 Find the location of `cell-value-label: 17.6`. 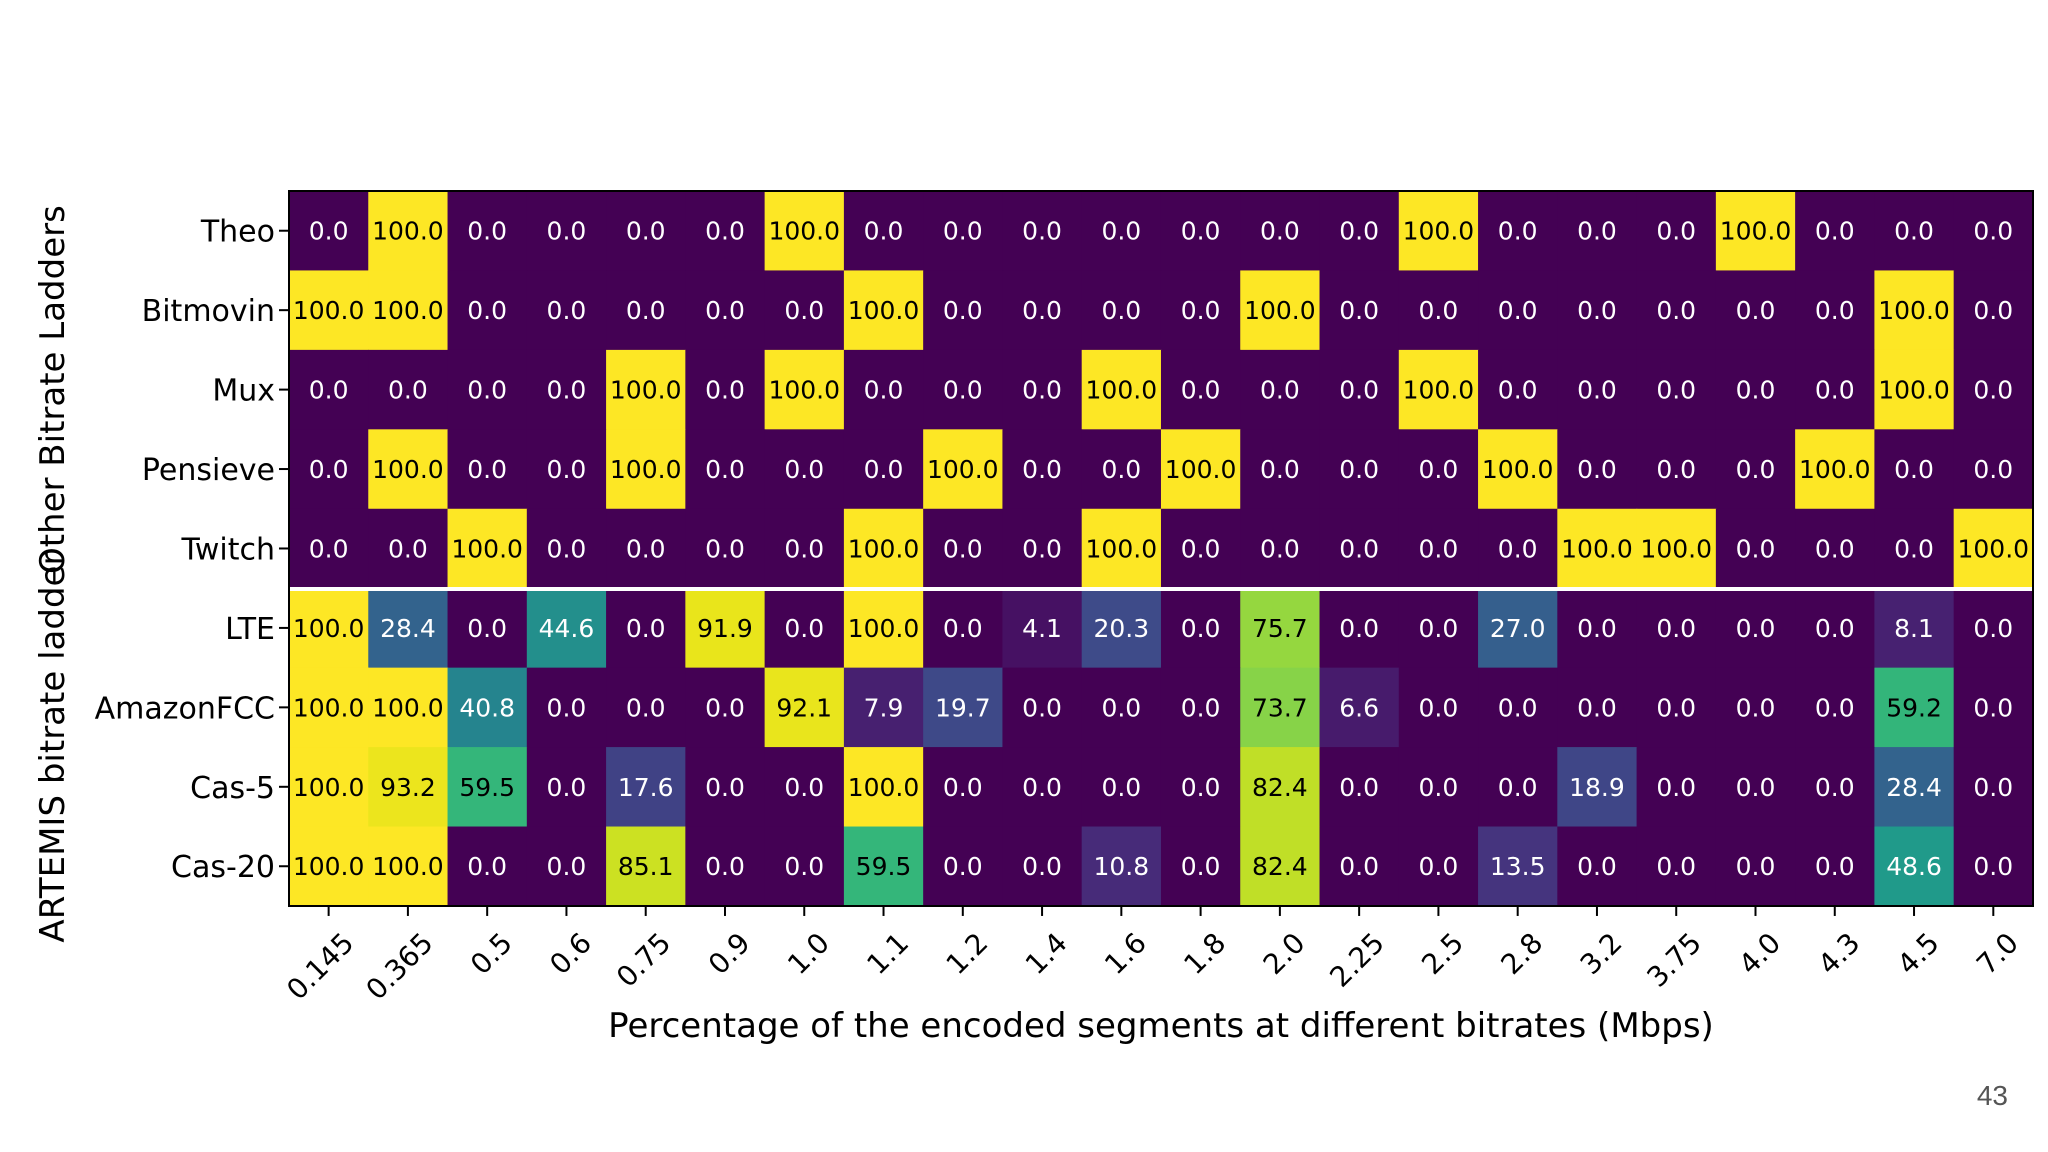

cell-value-label: 17.6 is located at coordinates (646, 787).